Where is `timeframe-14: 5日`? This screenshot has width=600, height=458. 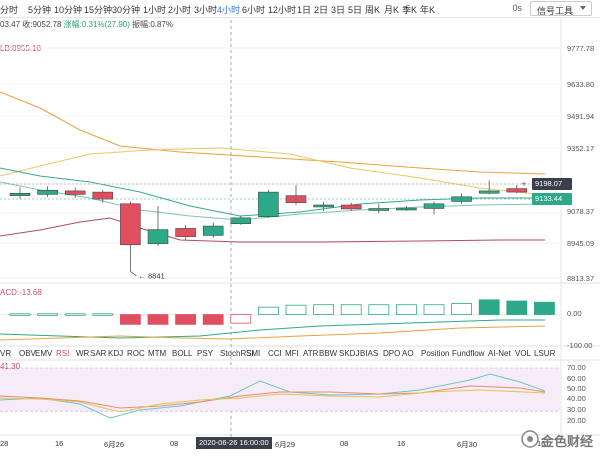 timeframe-14: 5日 is located at coordinates (355, 10).